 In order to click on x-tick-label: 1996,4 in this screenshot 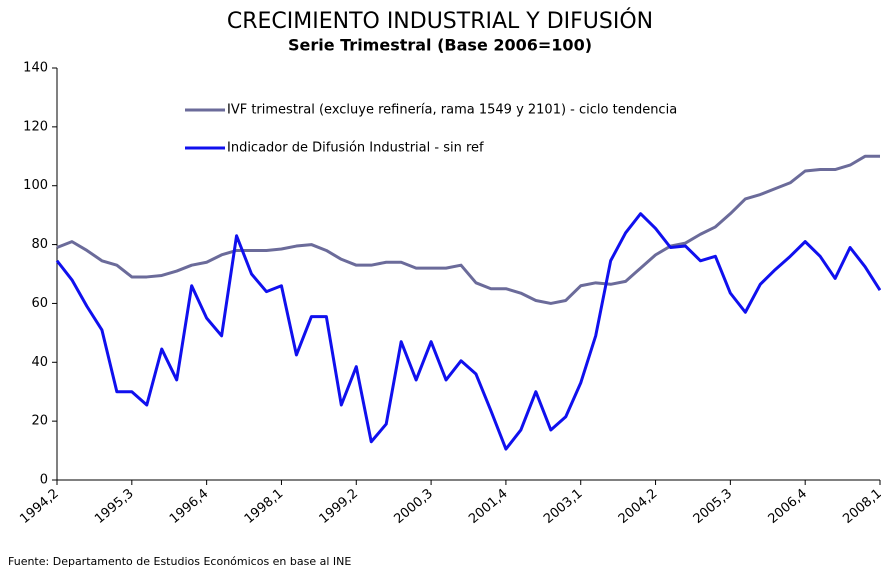, I will do `click(189, 506)`.